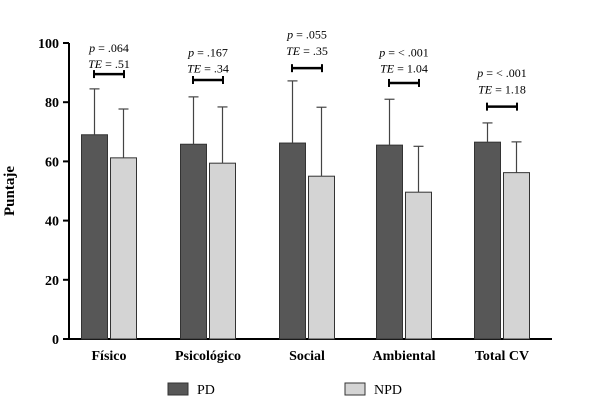 The image size is (598, 410). I want to click on te-value: = .35, so click(314, 51).